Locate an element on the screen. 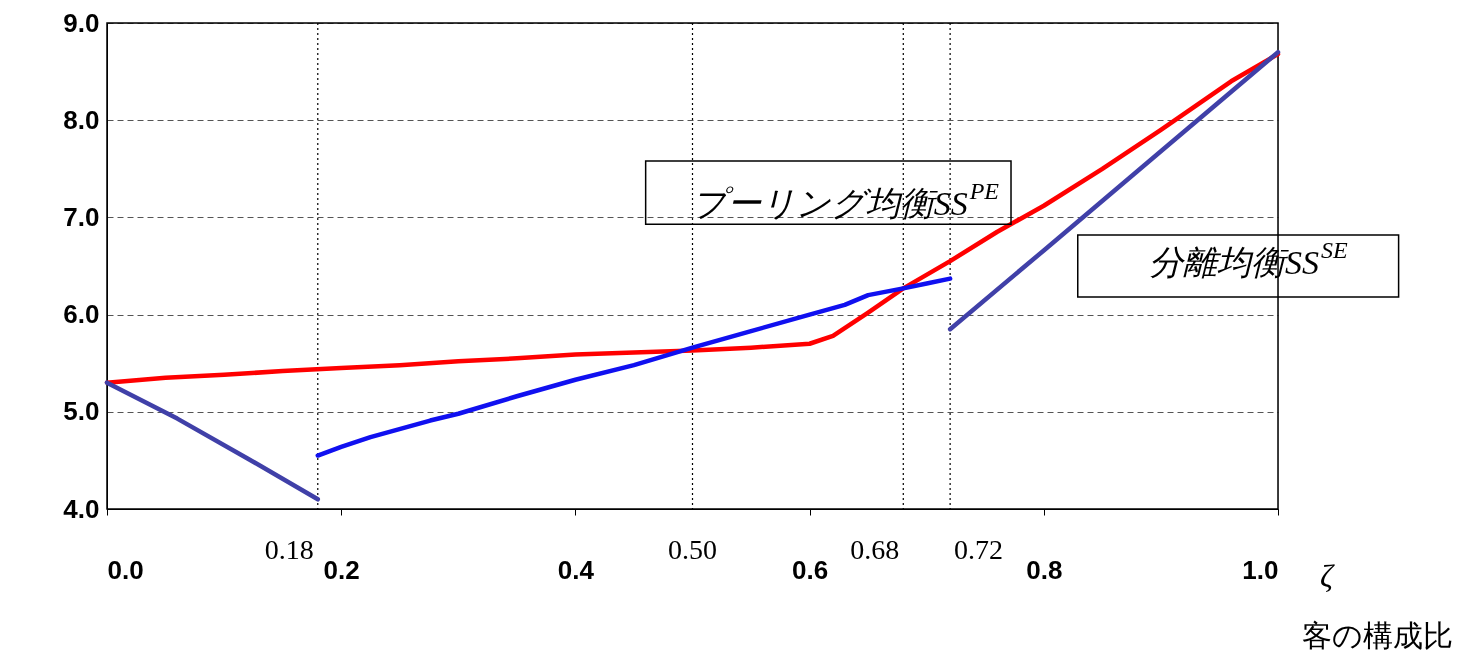 This screenshot has height=658, width=1463. y-tick-label: 5.0 is located at coordinates (81, 411).